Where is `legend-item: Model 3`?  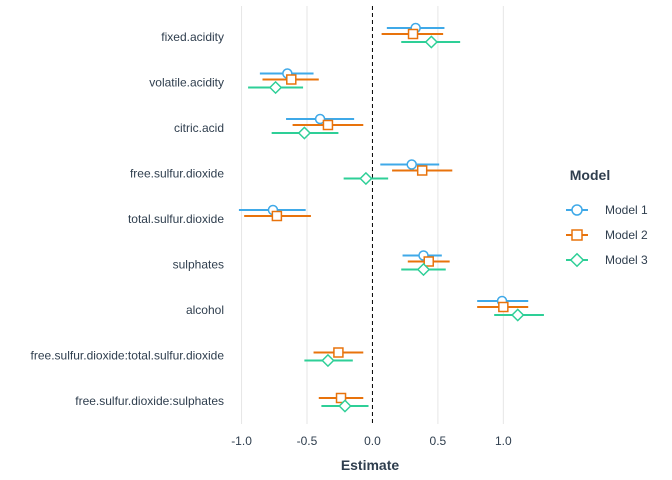
legend-item: Model 3 is located at coordinates (607, 260).